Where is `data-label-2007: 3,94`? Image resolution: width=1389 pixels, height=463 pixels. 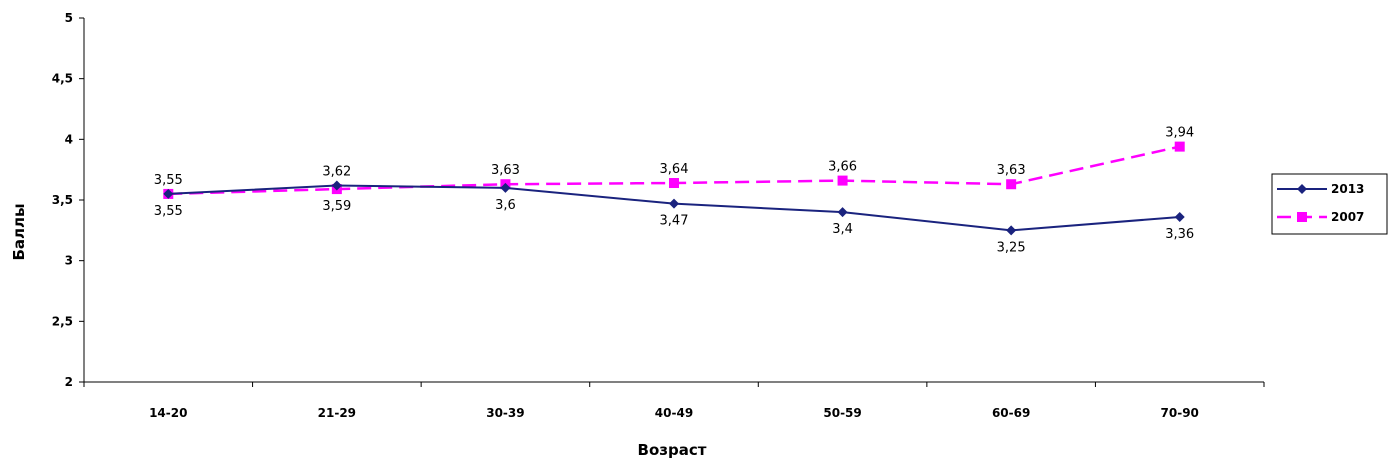 data-label-2007: 3,94 is located at coordinates (1179, 133).